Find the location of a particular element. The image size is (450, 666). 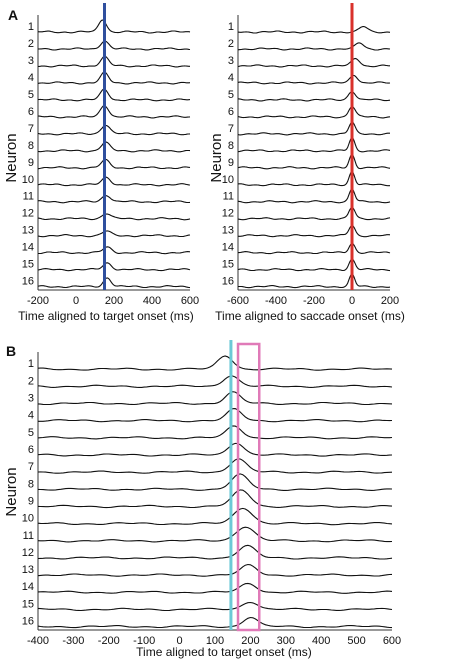

x-tick-label: 200 is located at coordinates (250, 641).